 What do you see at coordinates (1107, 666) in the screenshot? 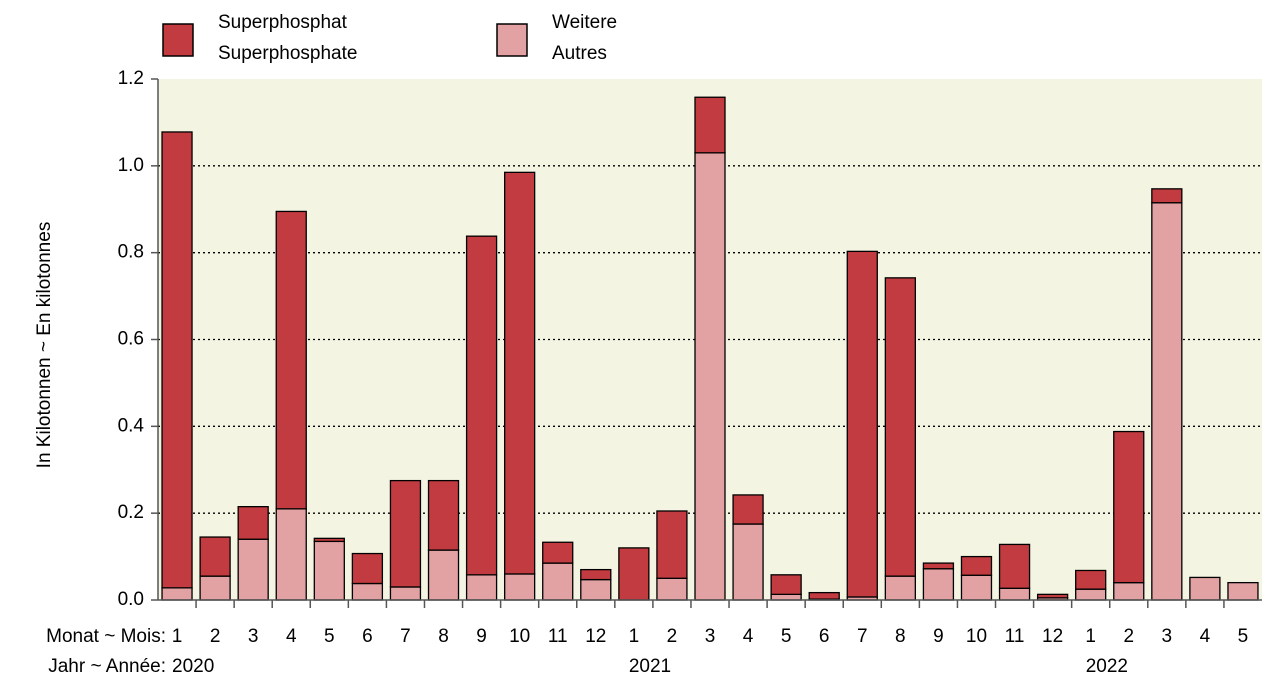
I see `year-label: 2022` at bounding box center [1107, 666].